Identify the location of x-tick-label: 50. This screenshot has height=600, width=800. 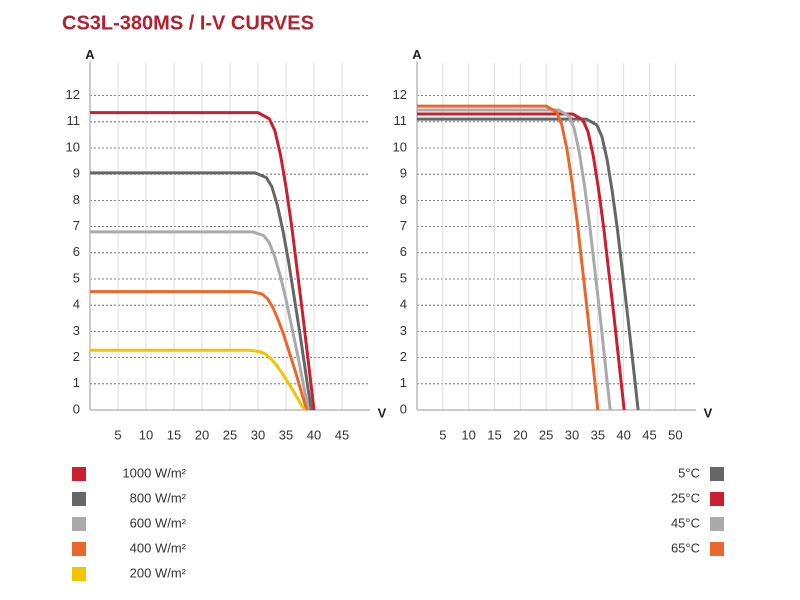
(675, 434).